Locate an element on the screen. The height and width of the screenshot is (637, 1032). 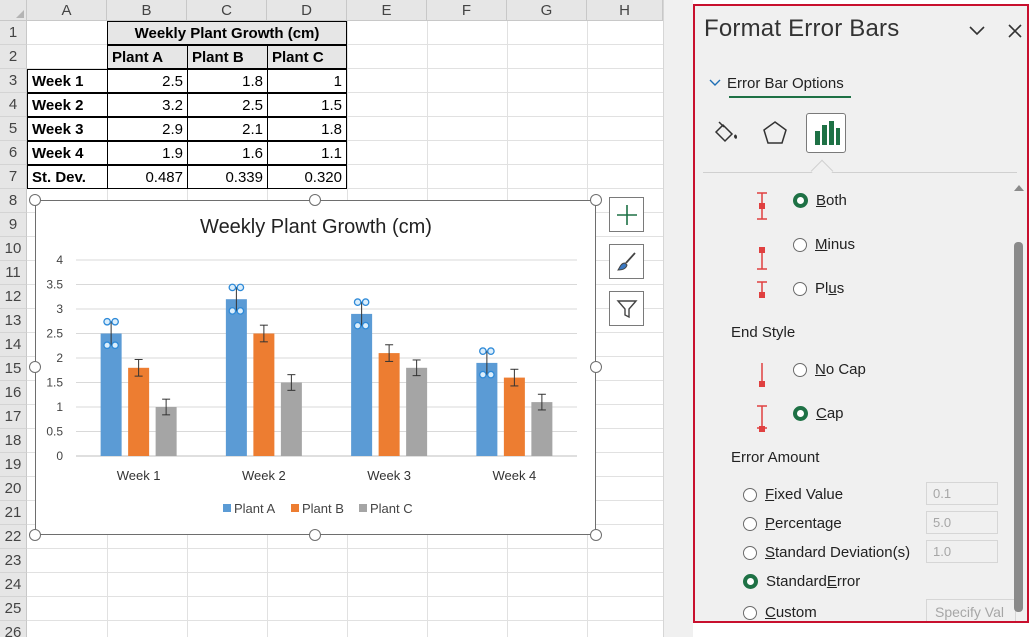
header-plant-a: Plant A is located at coordinates (147, 57).